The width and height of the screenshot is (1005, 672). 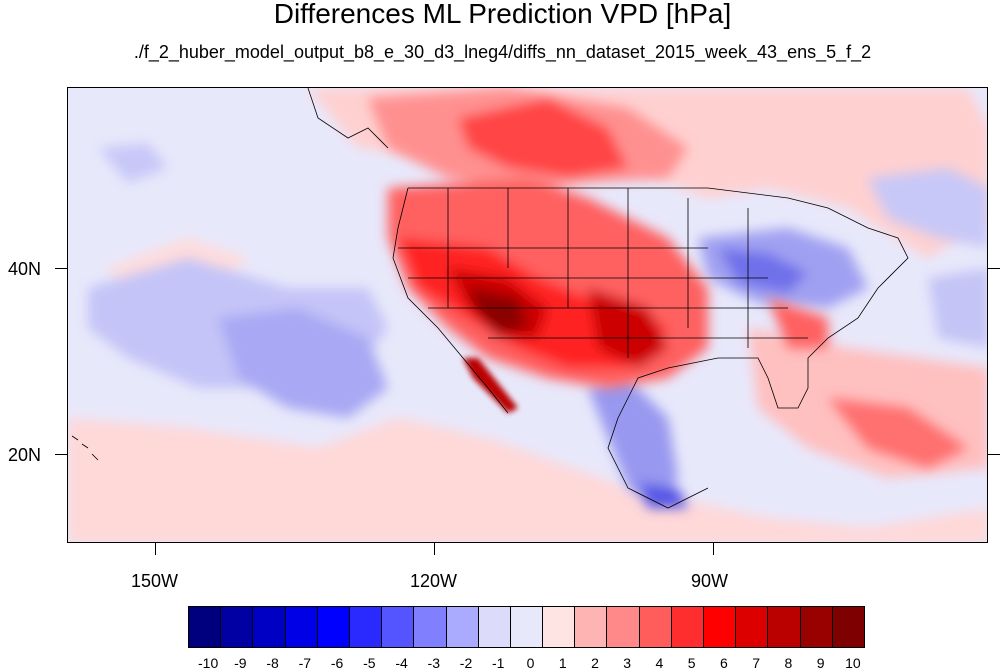 I want to click on colorbar-label: -10, so click(x=208, y=663).